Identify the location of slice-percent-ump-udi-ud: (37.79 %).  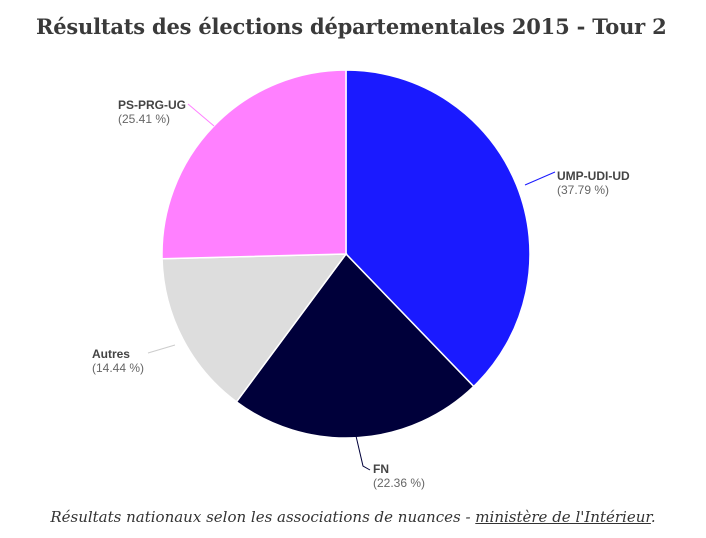
(583, 190).